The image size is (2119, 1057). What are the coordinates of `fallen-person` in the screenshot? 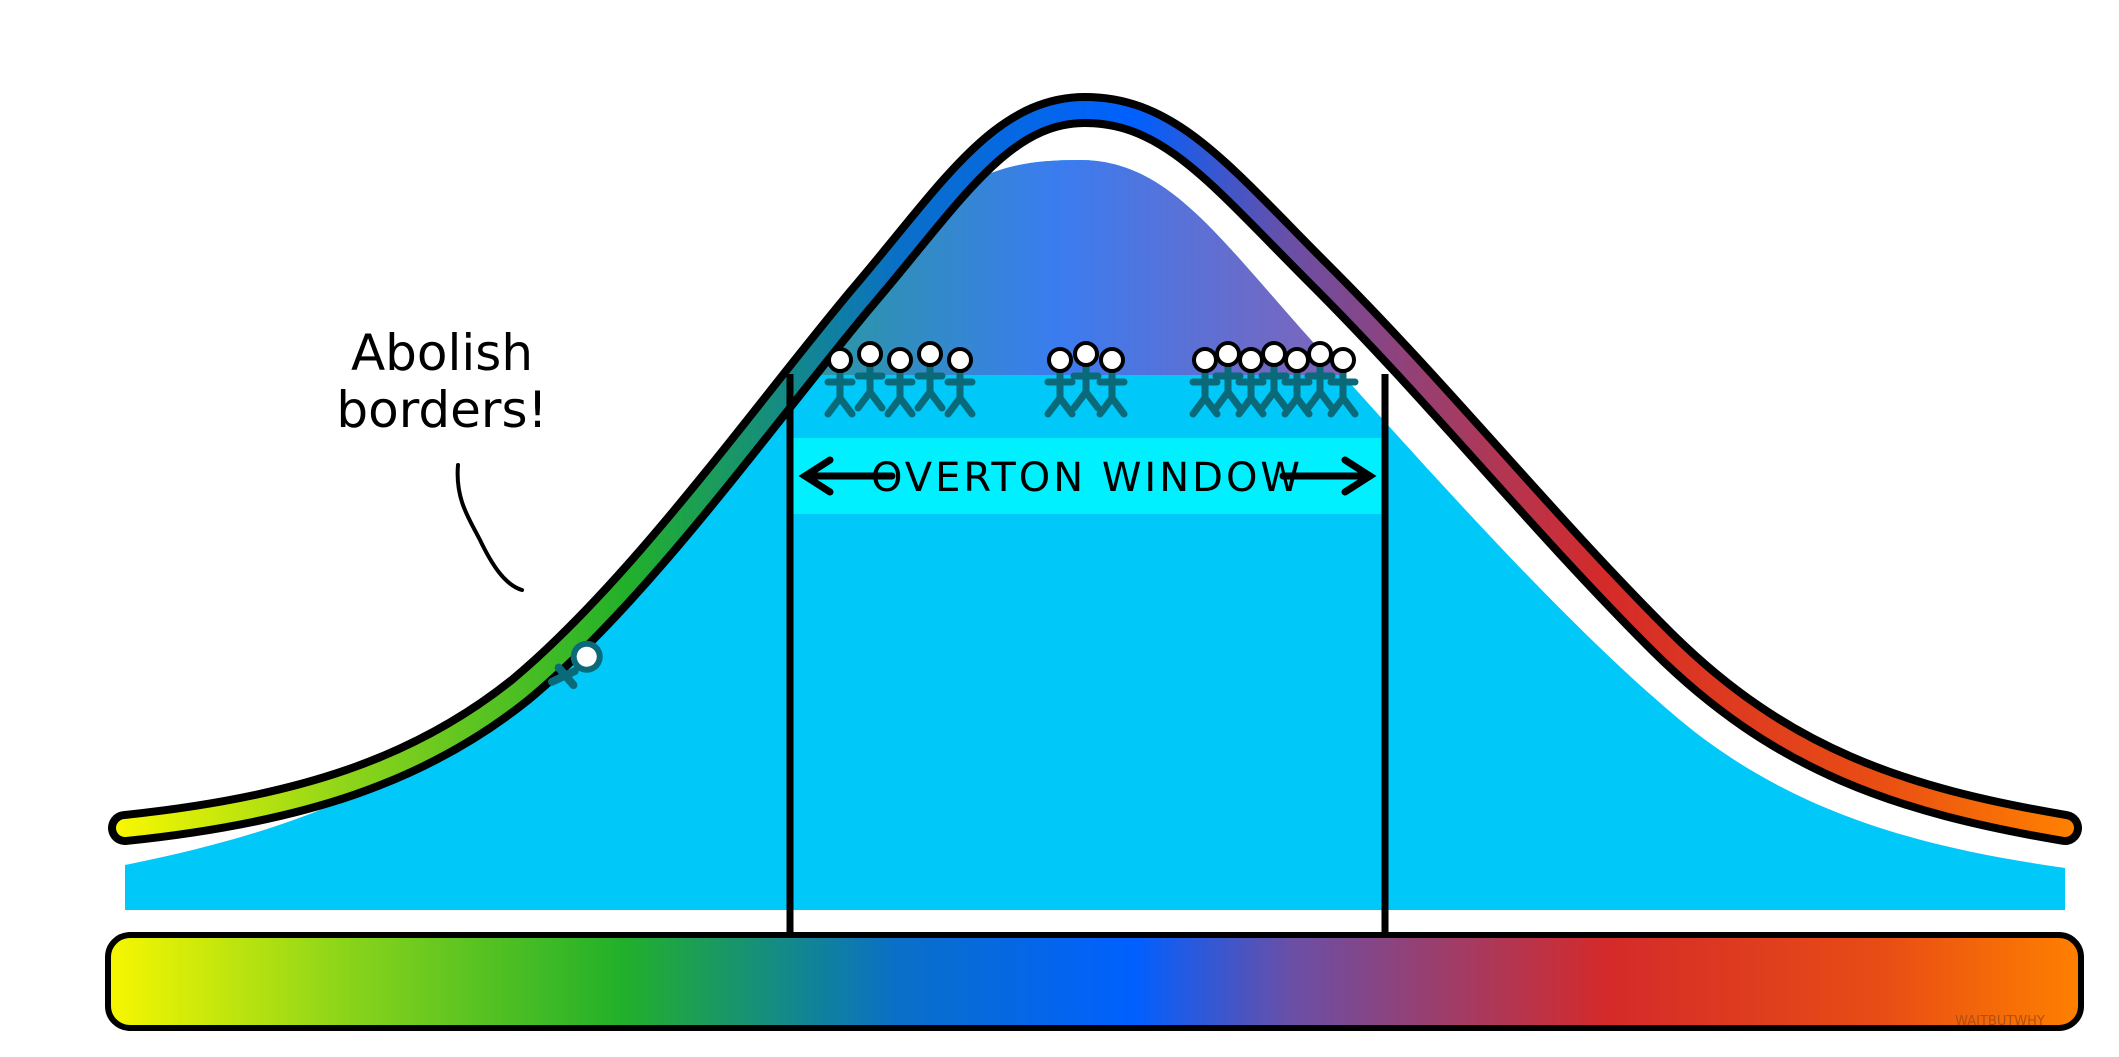 It's located at (575, 665).